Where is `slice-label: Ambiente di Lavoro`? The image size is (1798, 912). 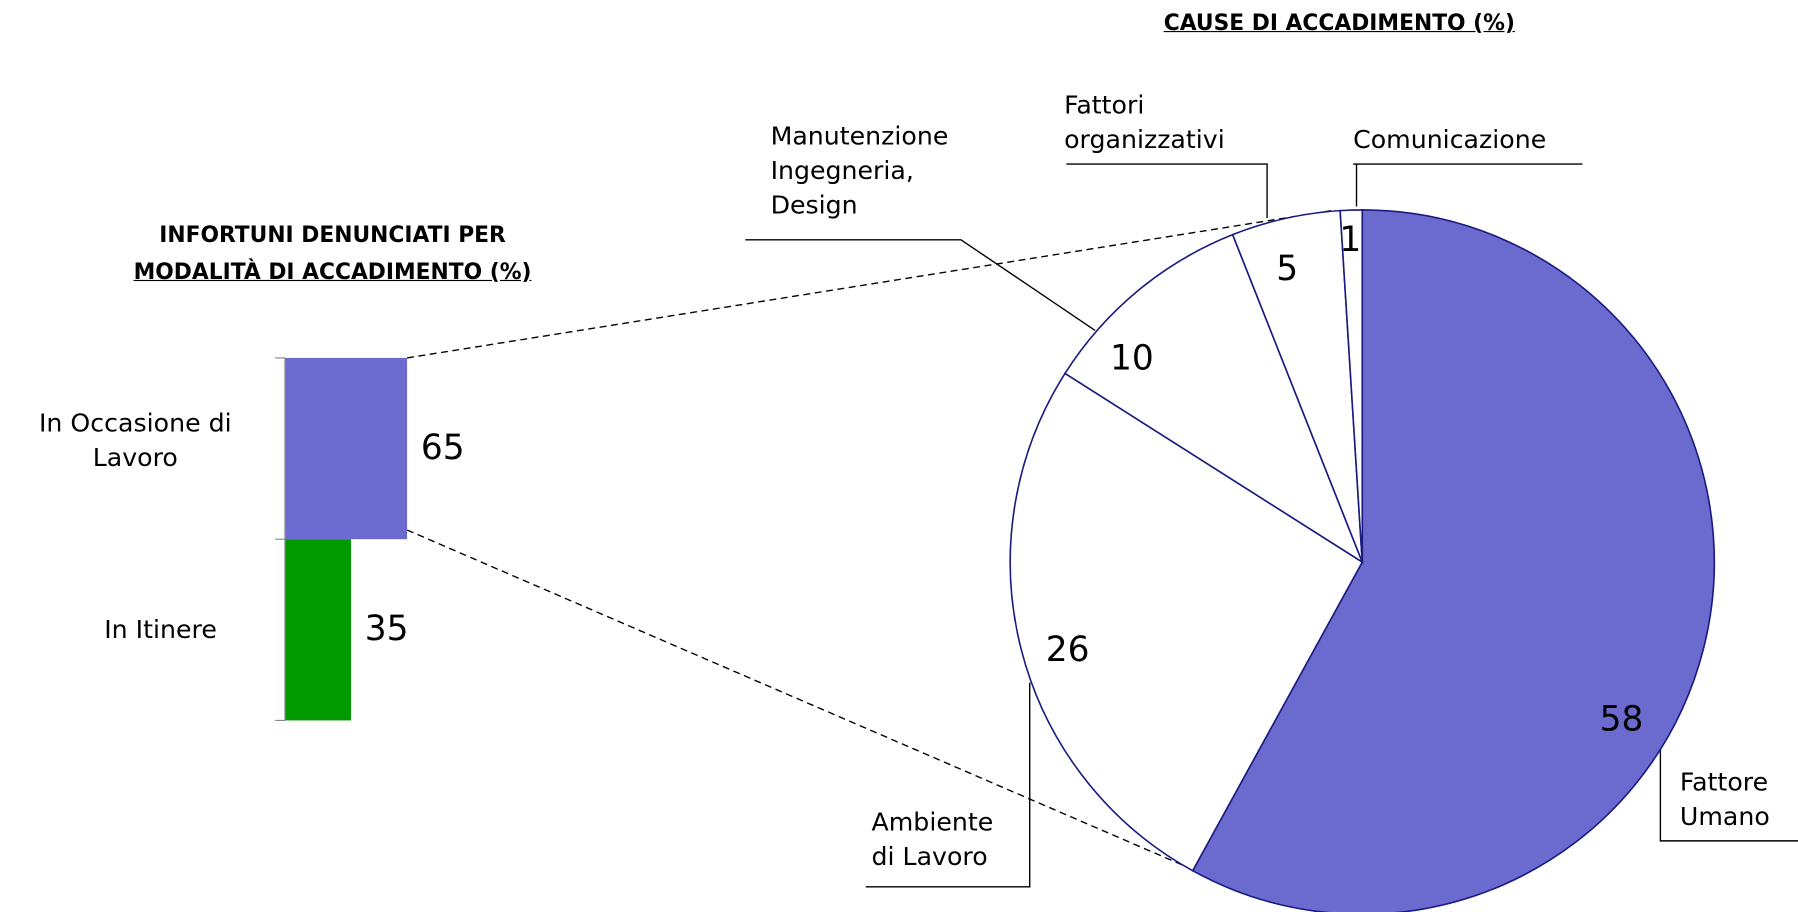
slice-label: Ambiente di Lavoro is located at coordinates (932, 840).